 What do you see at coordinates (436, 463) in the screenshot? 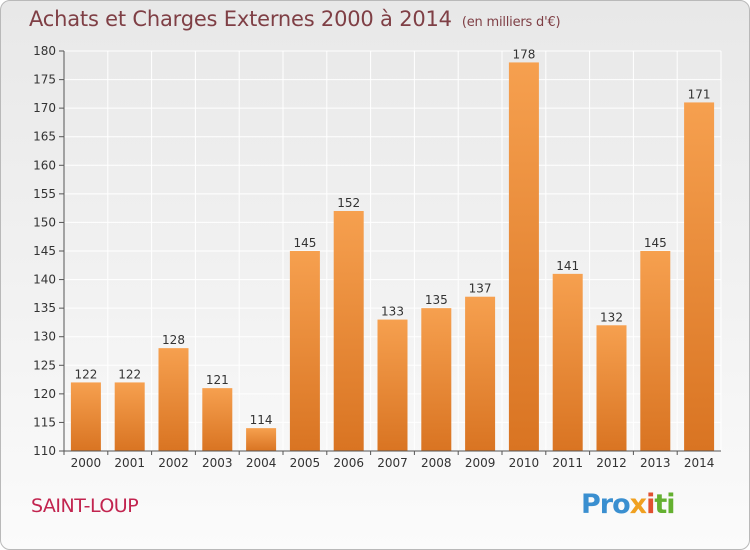
I see `x-tick-label: 2008` at bounding box center [436, 463].